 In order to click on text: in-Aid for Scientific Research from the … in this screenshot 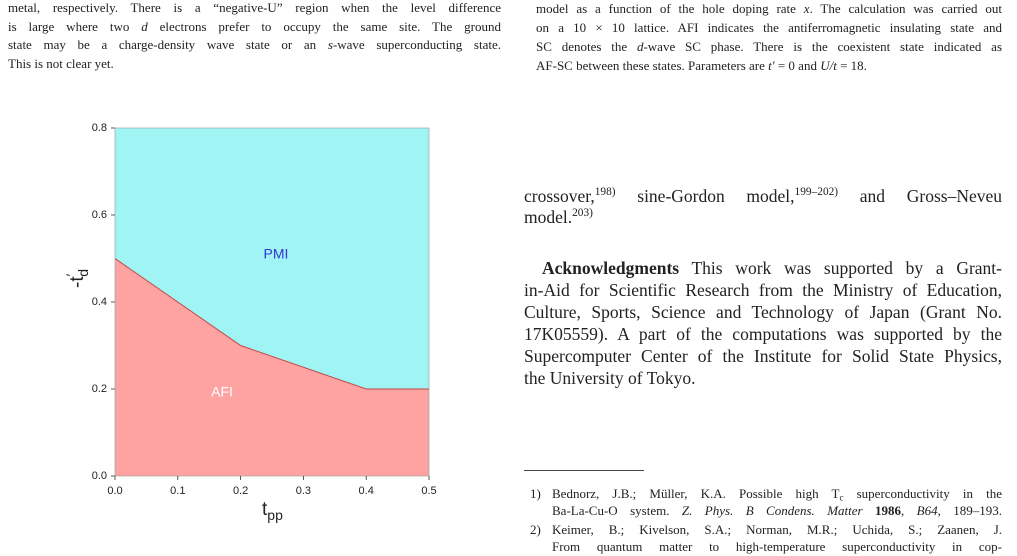, I will do `click(763, 290)`.